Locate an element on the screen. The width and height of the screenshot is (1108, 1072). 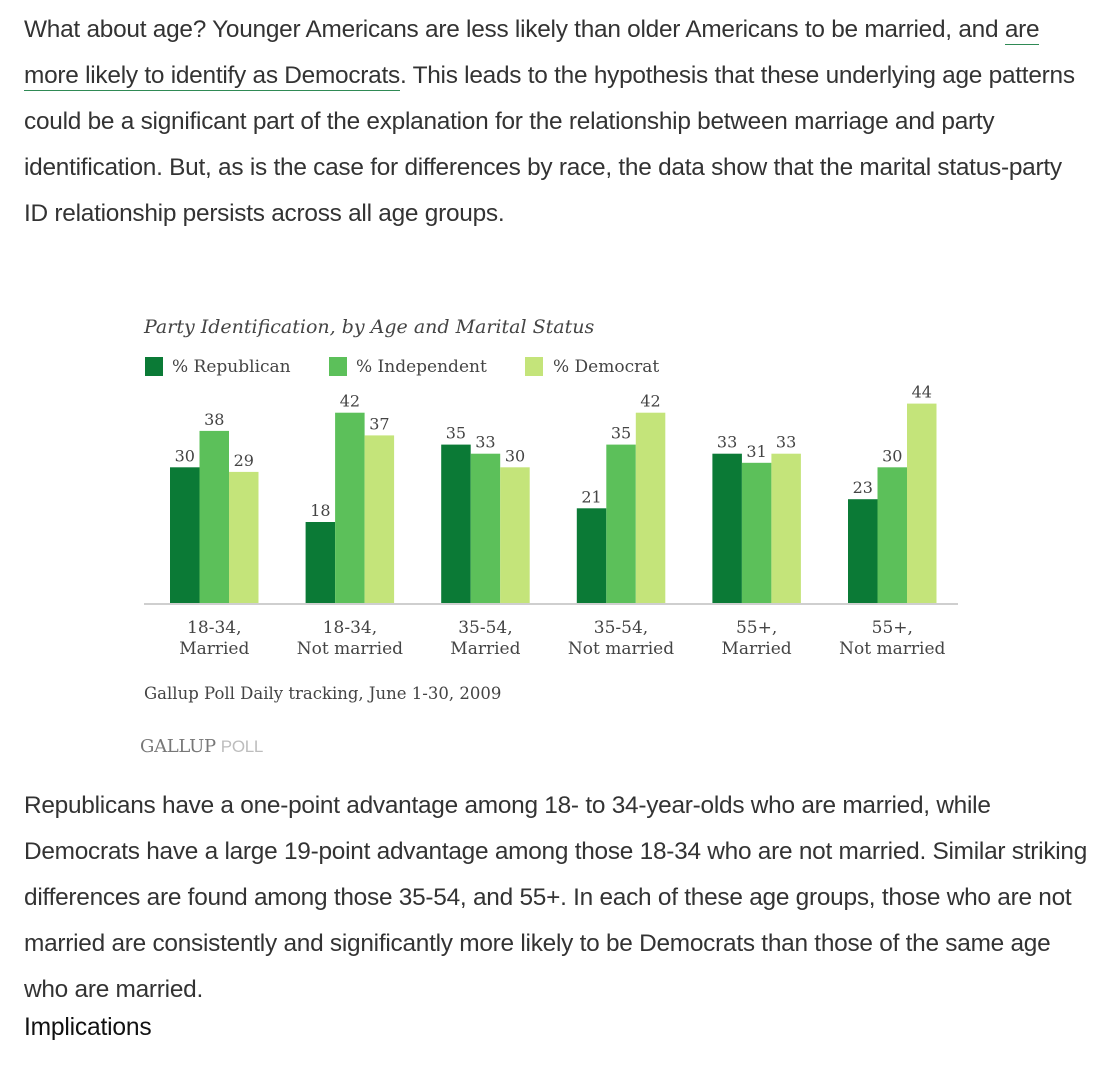
category-label-2-line-1: 18-34, is located at coordinates (350, 628).